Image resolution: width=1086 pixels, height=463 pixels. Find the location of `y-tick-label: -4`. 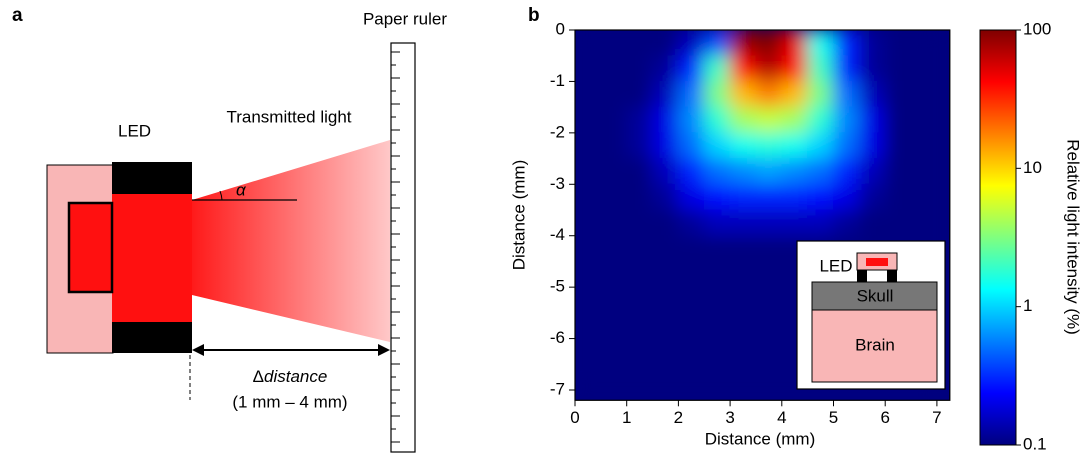

y-tick-label: -4 is located at coordinates (557, 234).